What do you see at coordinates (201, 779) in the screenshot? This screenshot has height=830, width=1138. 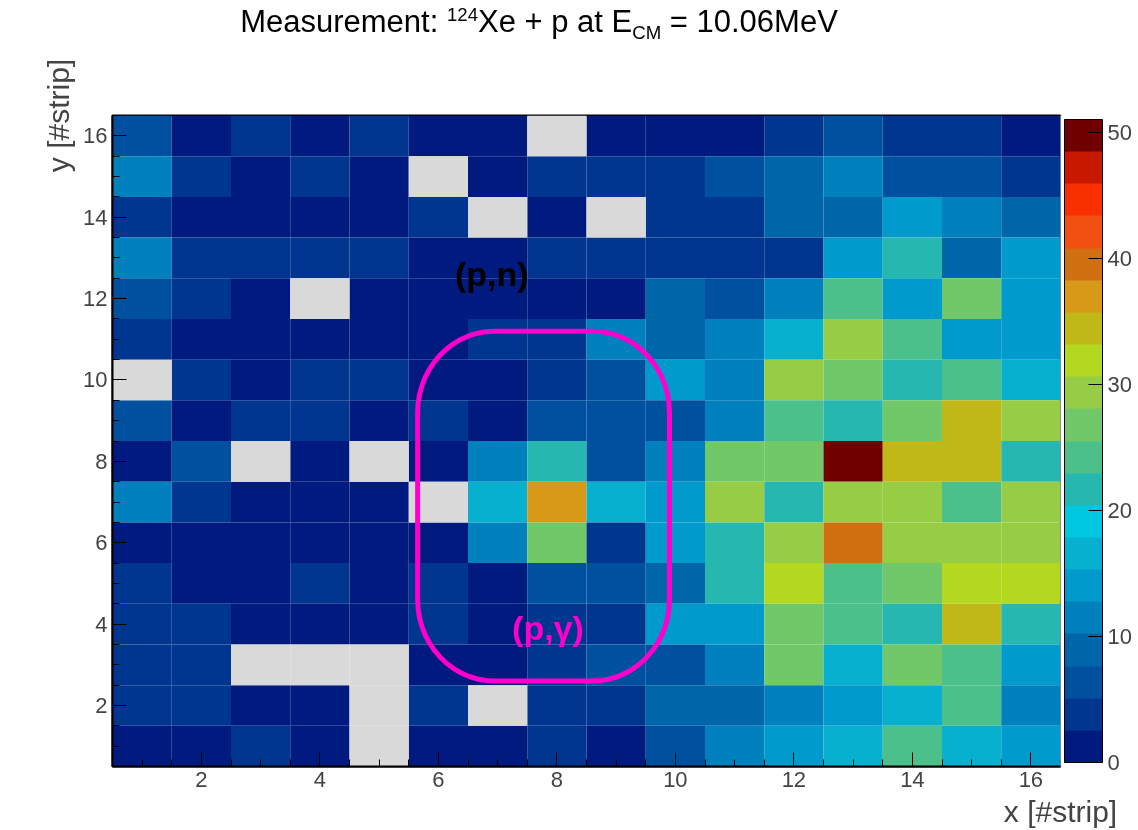 I see `x-tick-label: 2` at bounding box center [201, 779].